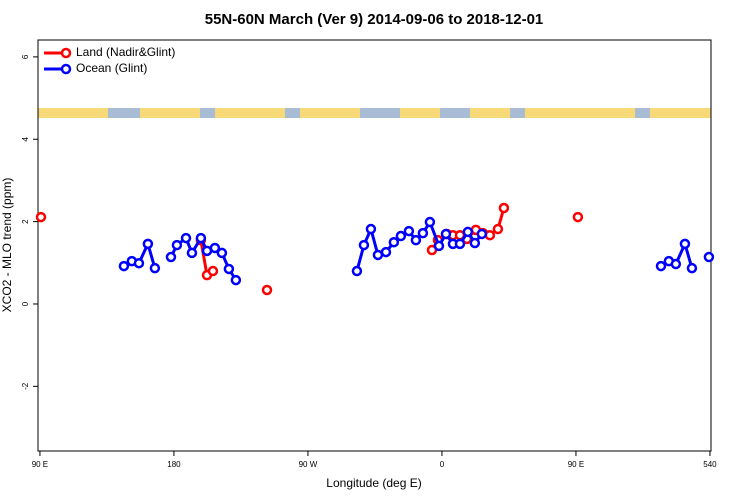 The image size is (750, 500). What do you see at coordinates (25, 138) in the screenshot?
I see `y-tick-label: 4` at bounding box center [25, 138].